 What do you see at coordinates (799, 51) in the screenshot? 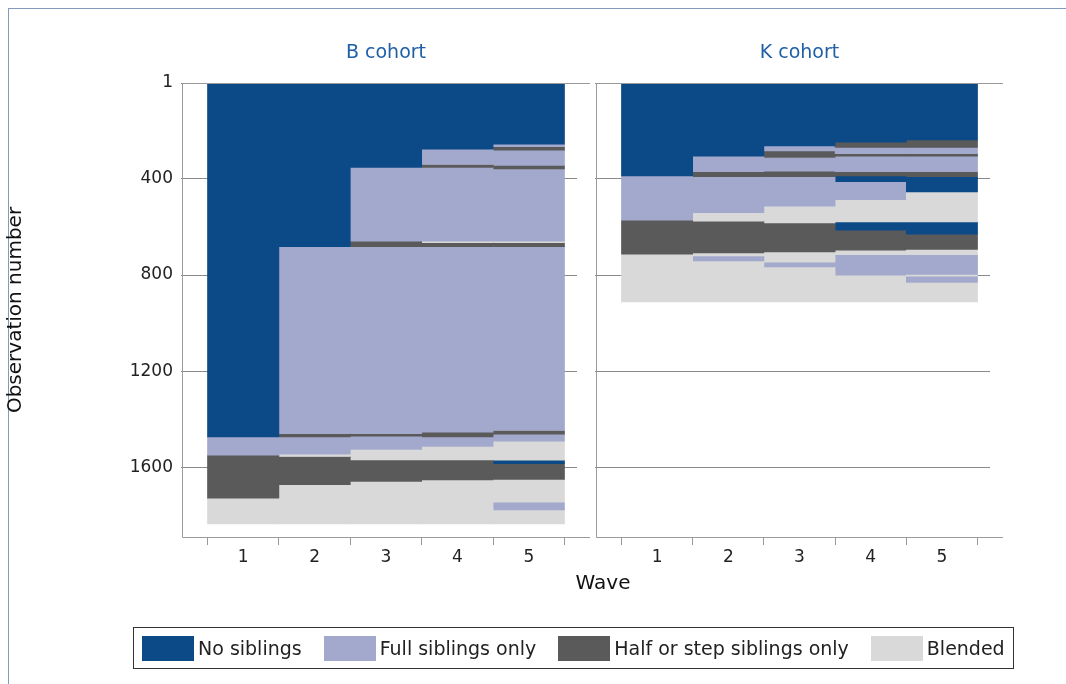
I see `chart-title: K cohort` at bounding box center [799, 51].